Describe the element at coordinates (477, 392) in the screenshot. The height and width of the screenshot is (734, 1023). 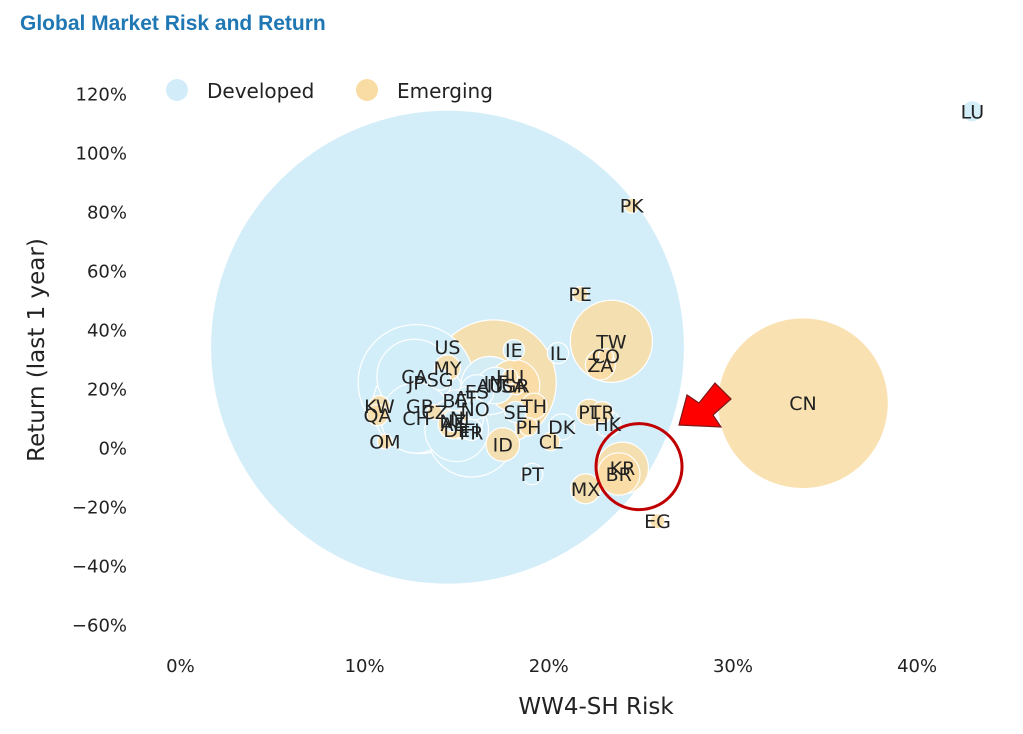
I see `point-label-es: ES` at that location.